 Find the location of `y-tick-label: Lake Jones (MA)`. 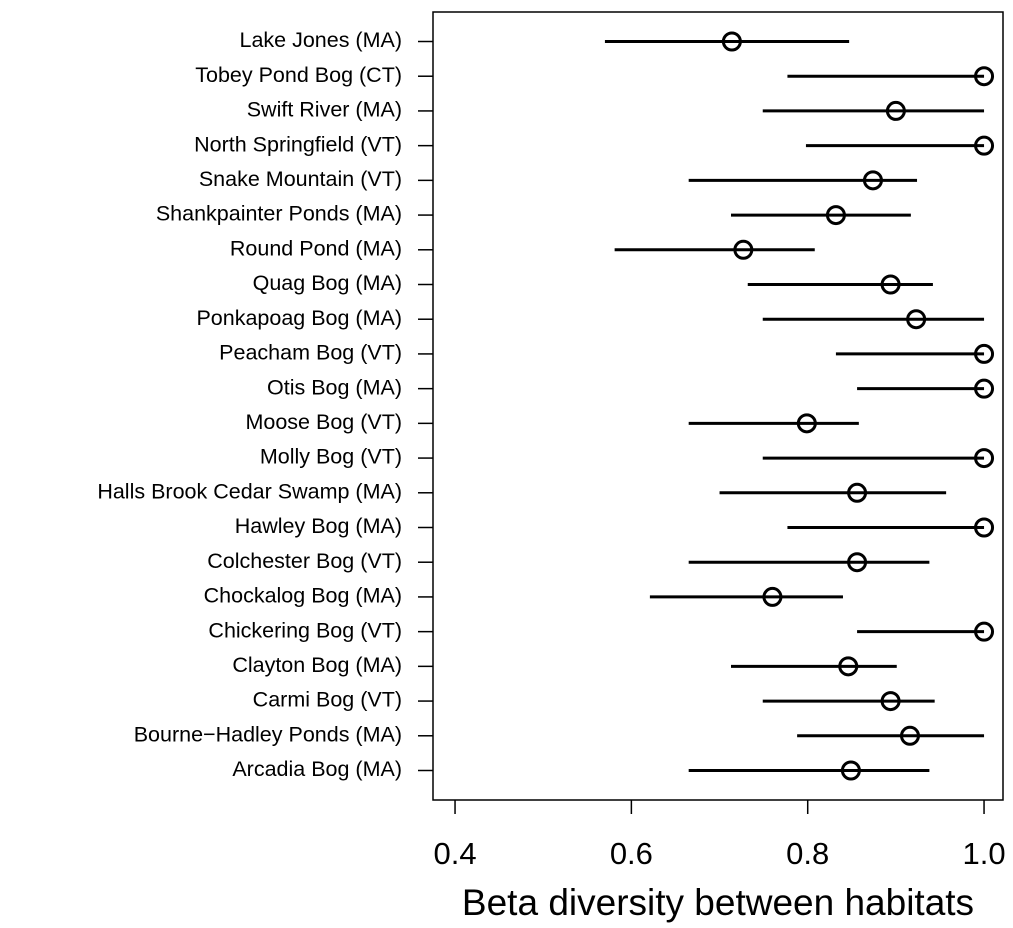

y-tick-label: Lake Jones (MA) is located at coordinates (320, 40).